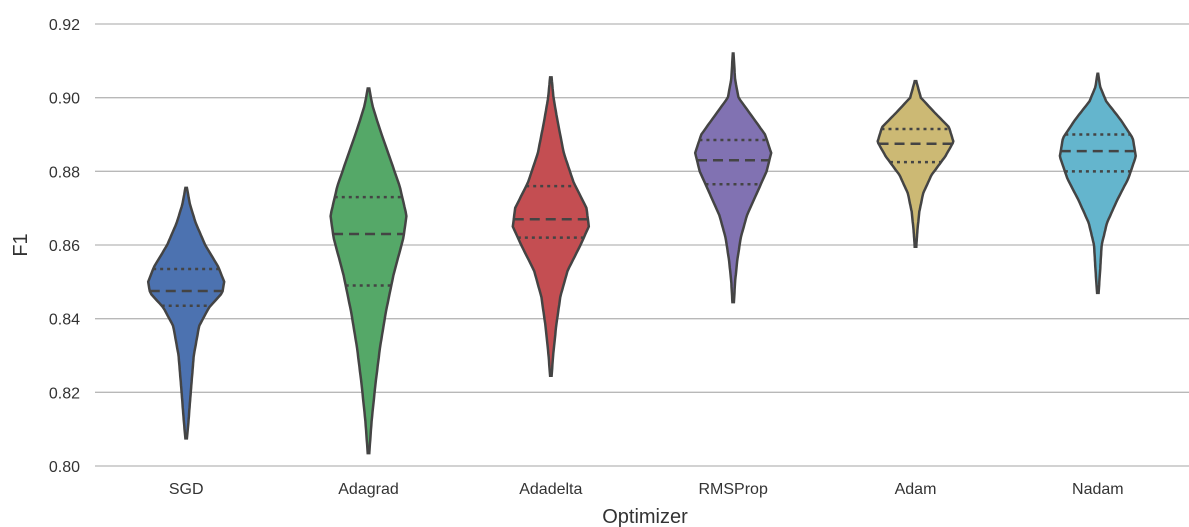 This screenshot has height=527, width=1189. I want to click on y-tick-label: 0.84, so click(64, 320).